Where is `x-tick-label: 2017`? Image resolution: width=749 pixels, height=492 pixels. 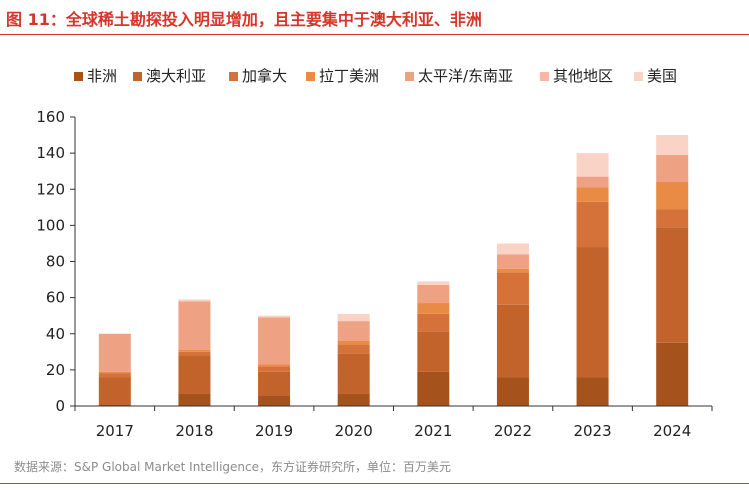
x-tick-label: 2017 is located at coordinates (115, 431).